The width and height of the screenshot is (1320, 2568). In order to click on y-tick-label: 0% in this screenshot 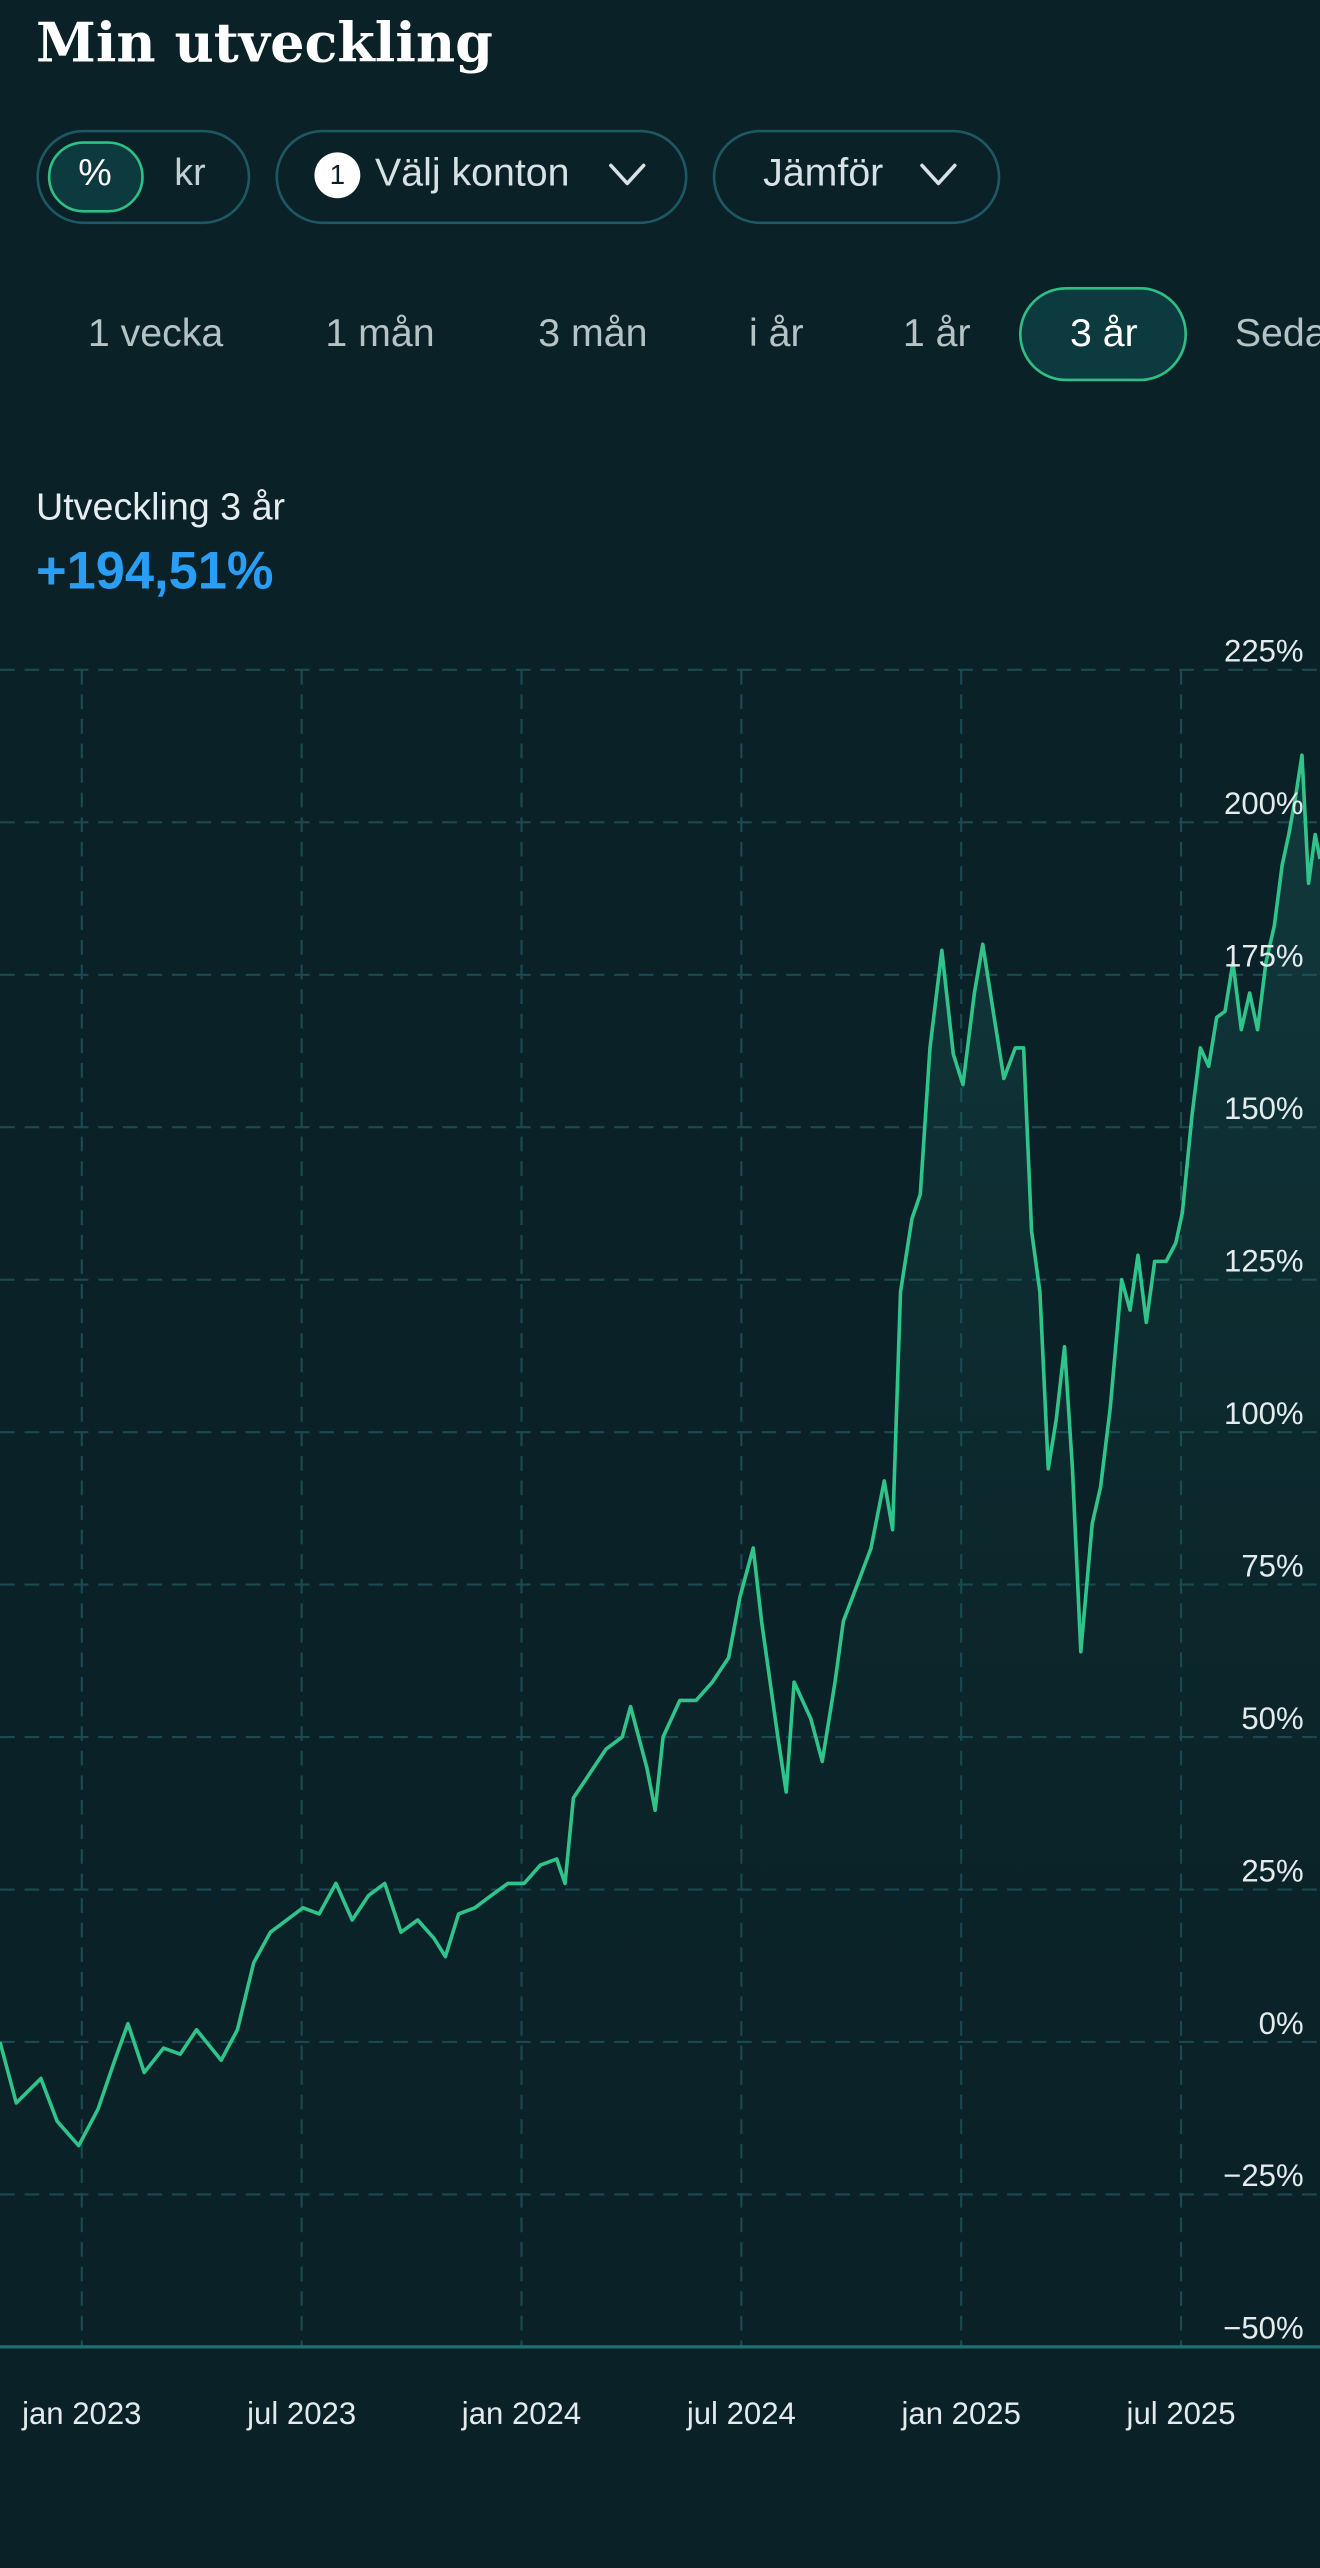, I will do `click(1281, 2023)`.